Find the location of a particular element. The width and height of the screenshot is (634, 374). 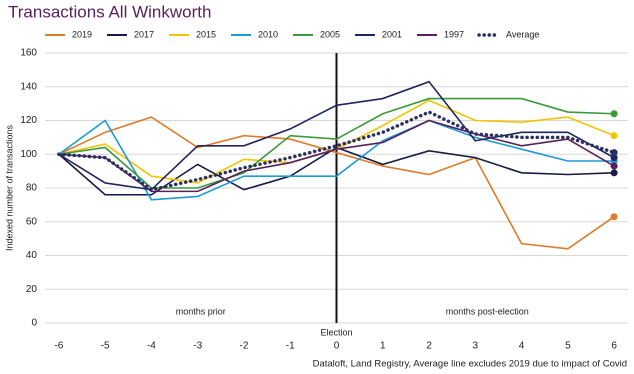

legend-label: 2019 is located at coordinates (82, 34).